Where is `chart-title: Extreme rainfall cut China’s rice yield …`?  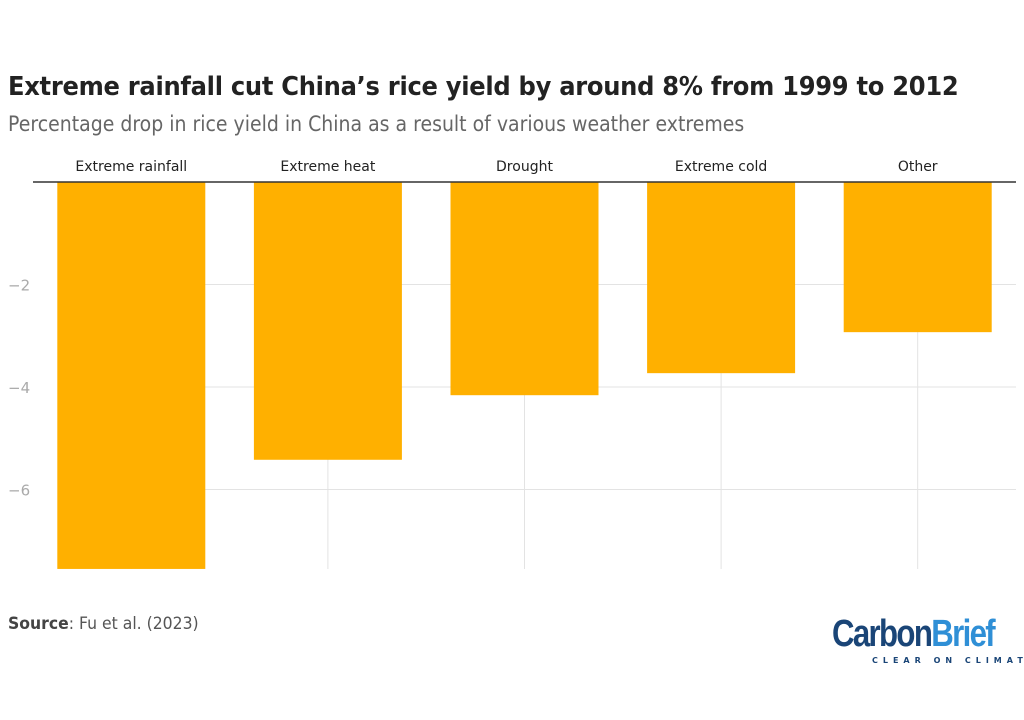 chart-title: Extreme rainfall cut China’s rice yield … is located at coordinates (483, 87).